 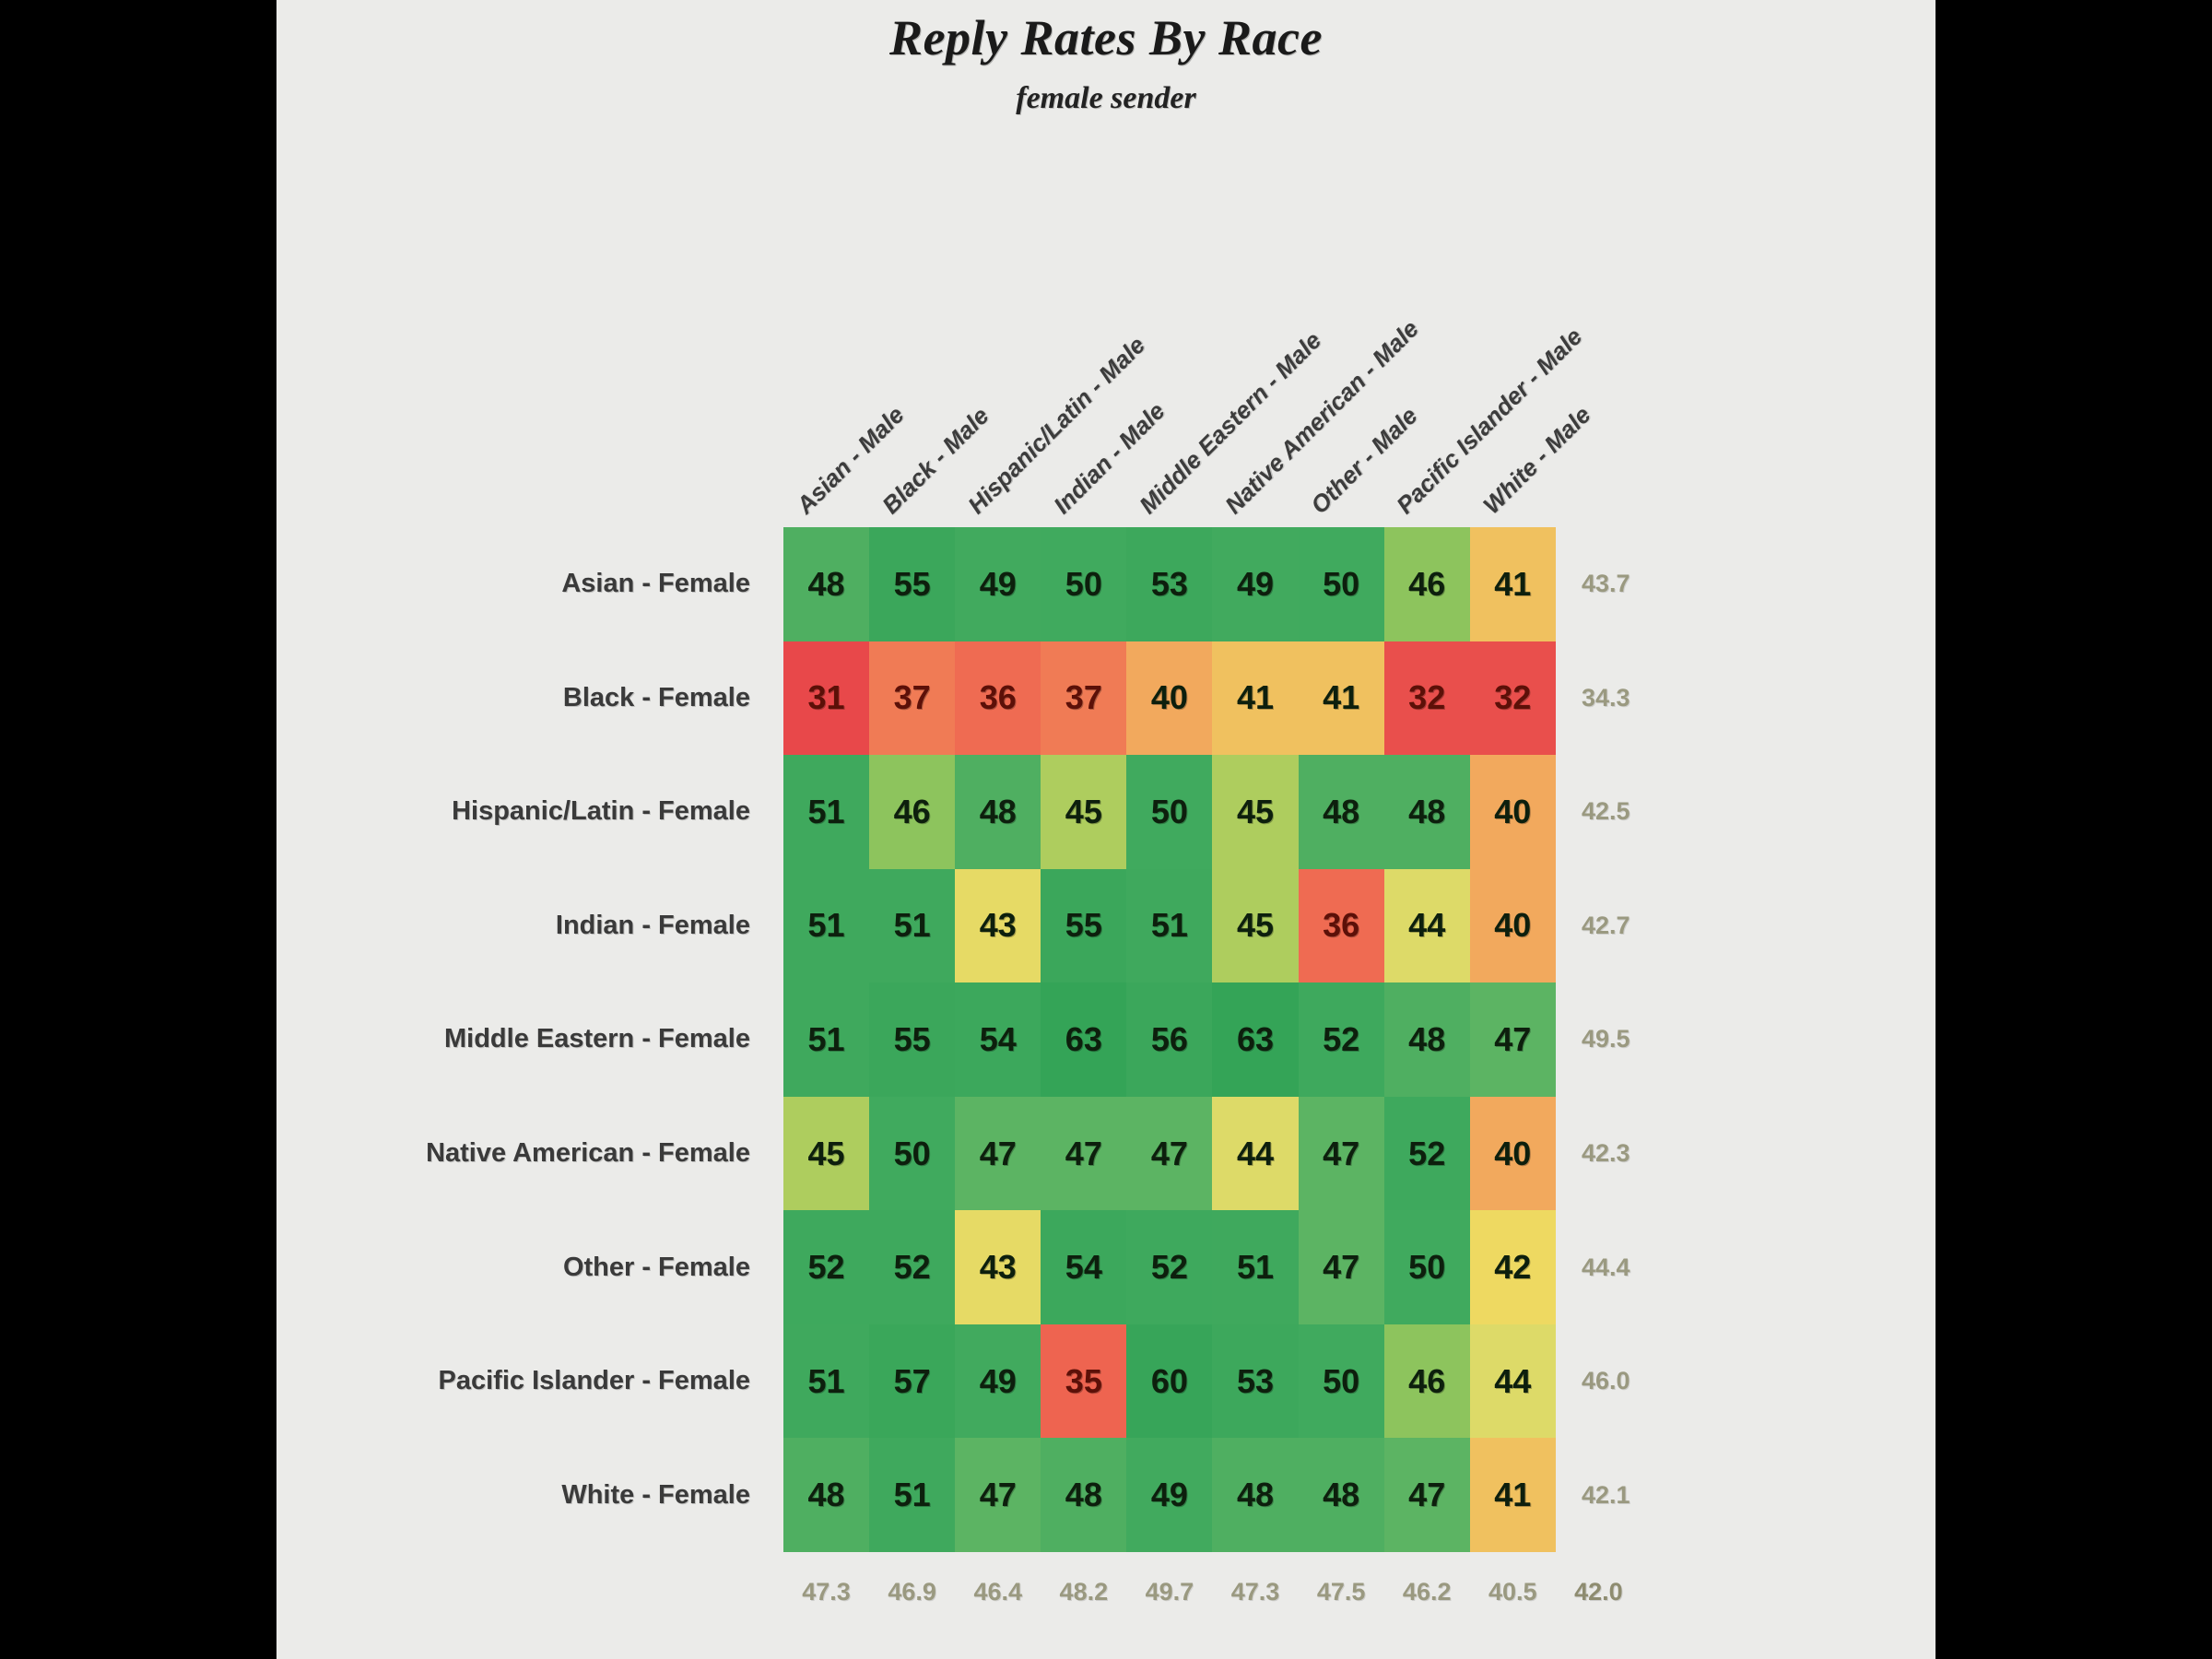 What do you see at coordinates (138, 829) in the screenshot?
I see `letterbox-left` at bounding box center [138, 829].